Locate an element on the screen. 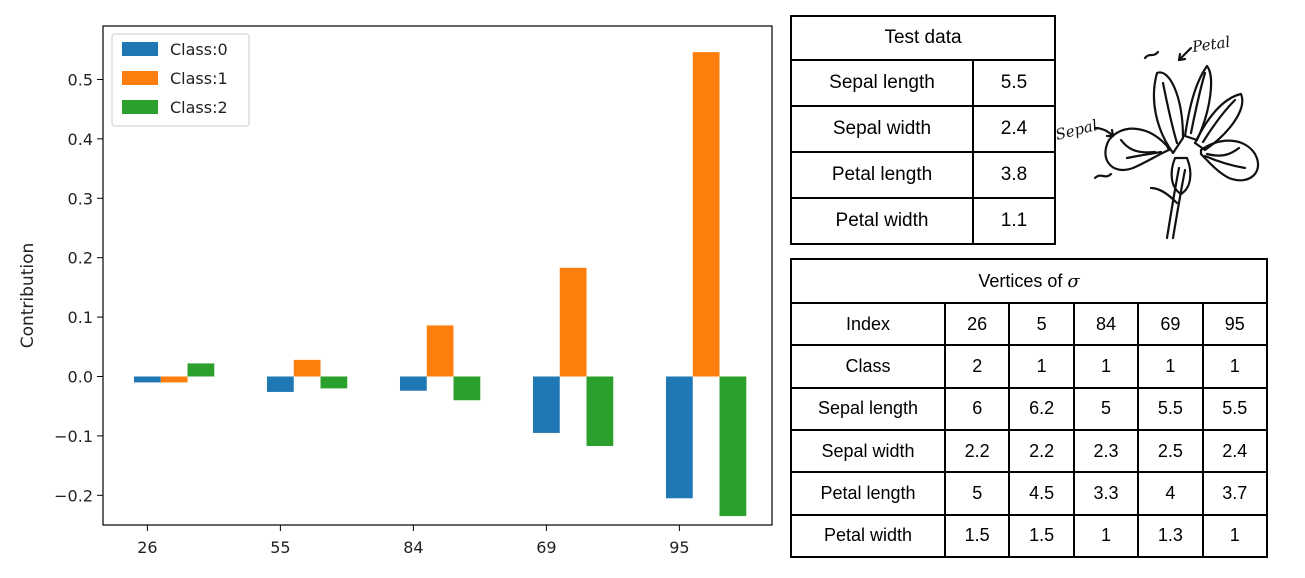  petal-label: Petal is located at coordinates (1210, 44).